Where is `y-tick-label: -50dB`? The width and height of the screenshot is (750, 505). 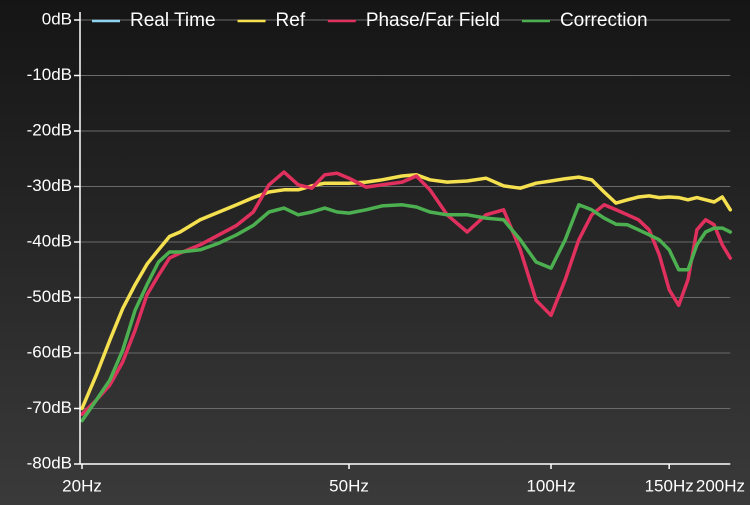 y-tick-label: -50dB is located at coordinates (49, 296).